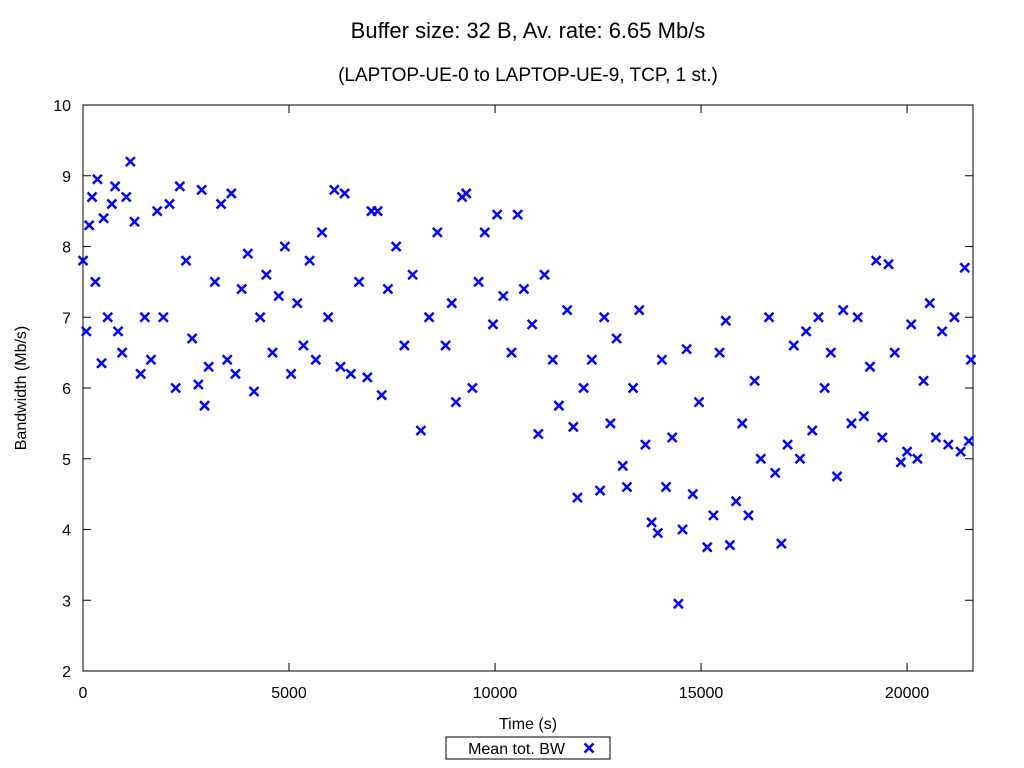  I want to click on y-tick-label: 2, so click(66, 672).